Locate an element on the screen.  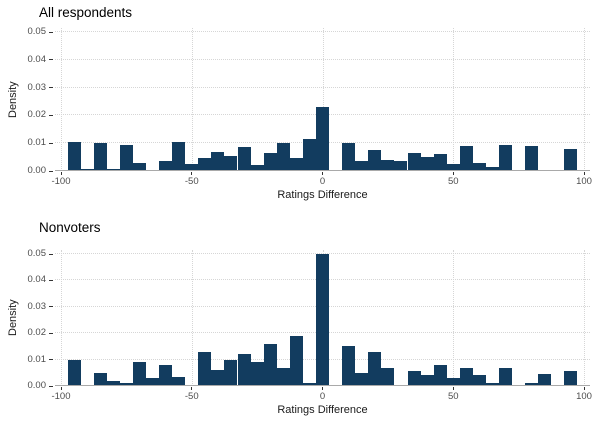
y-tick-label: 0.04 is located at coordinates (37, 59).